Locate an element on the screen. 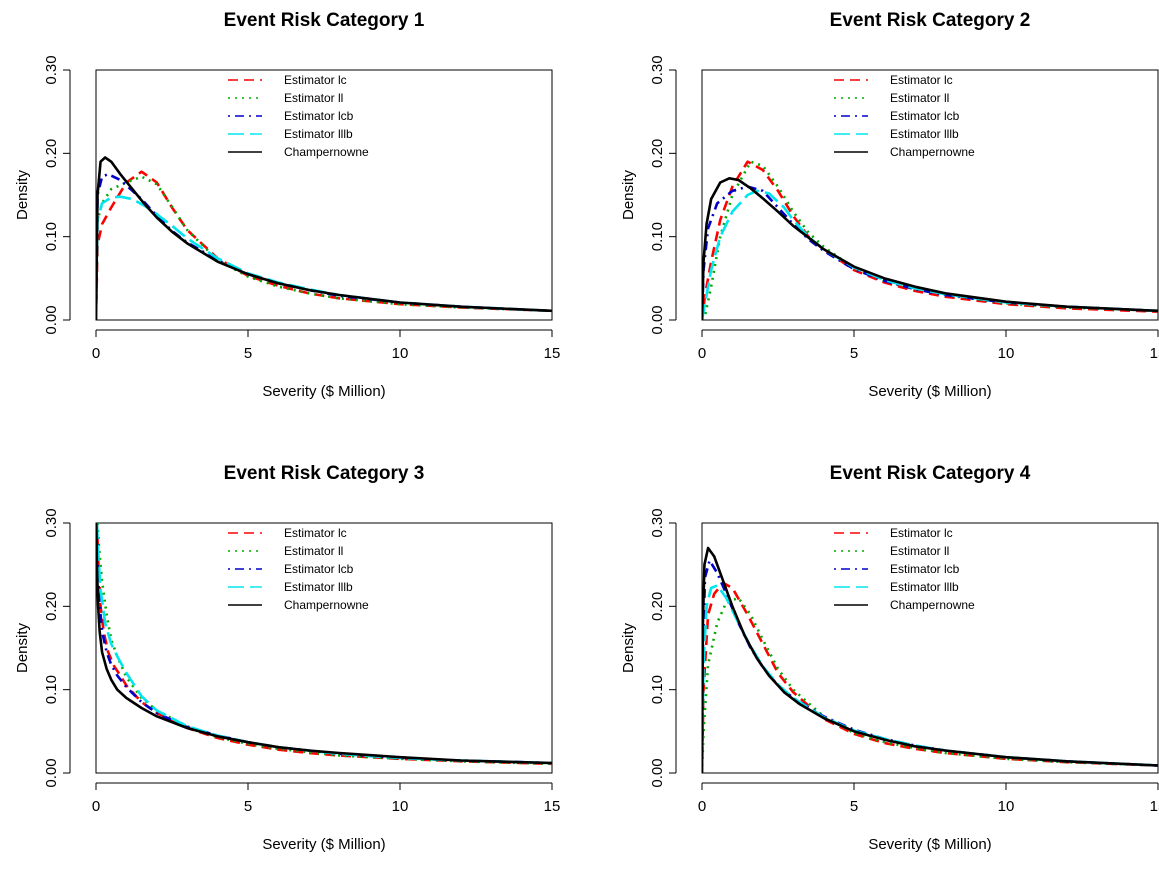  chart-title: Event Risk Category 2 is located at coordinates (930, 20).